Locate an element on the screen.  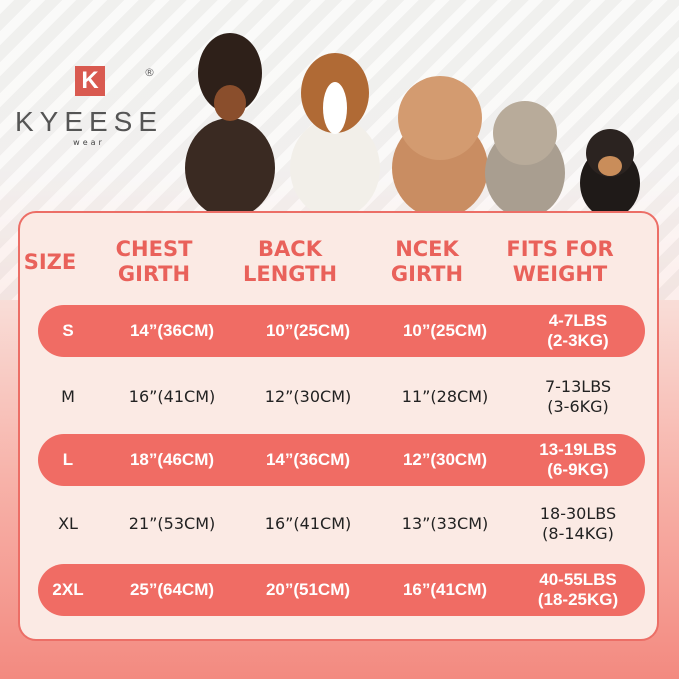
weight-kg: (8-14KG) is located at coordinates (578, 533).